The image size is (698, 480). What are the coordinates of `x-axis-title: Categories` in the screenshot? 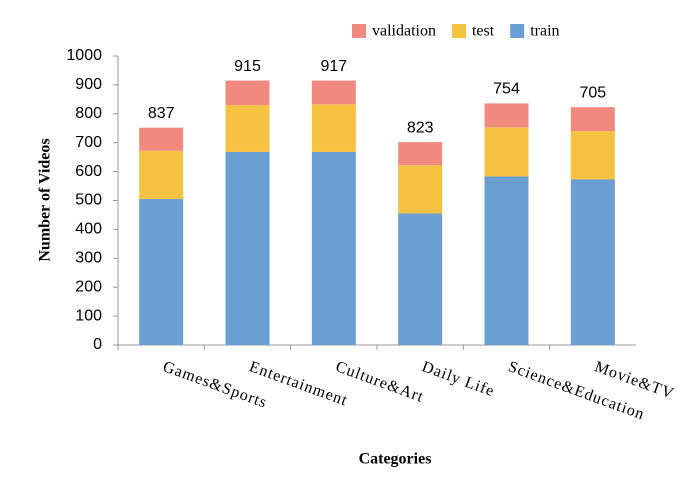 It's located at (395, 459).